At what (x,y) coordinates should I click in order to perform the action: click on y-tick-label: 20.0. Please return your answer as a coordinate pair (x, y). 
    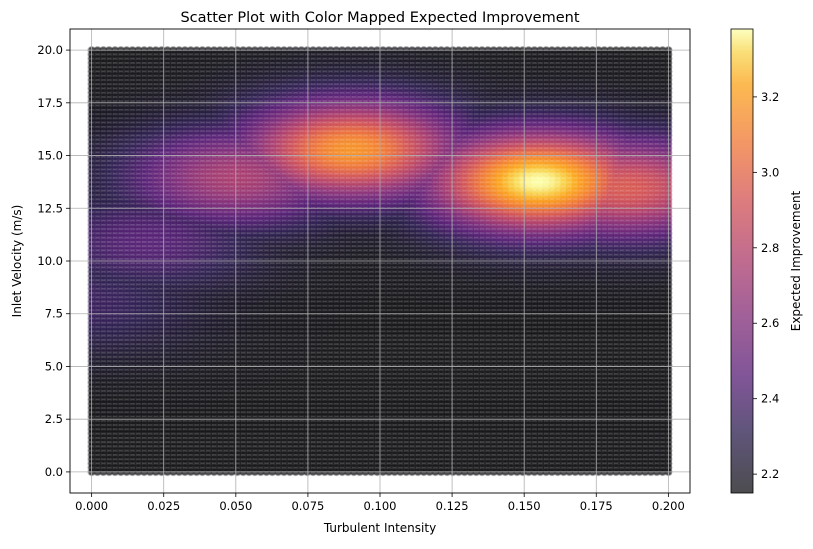
    Looking at the image, I should click on (50, 50).